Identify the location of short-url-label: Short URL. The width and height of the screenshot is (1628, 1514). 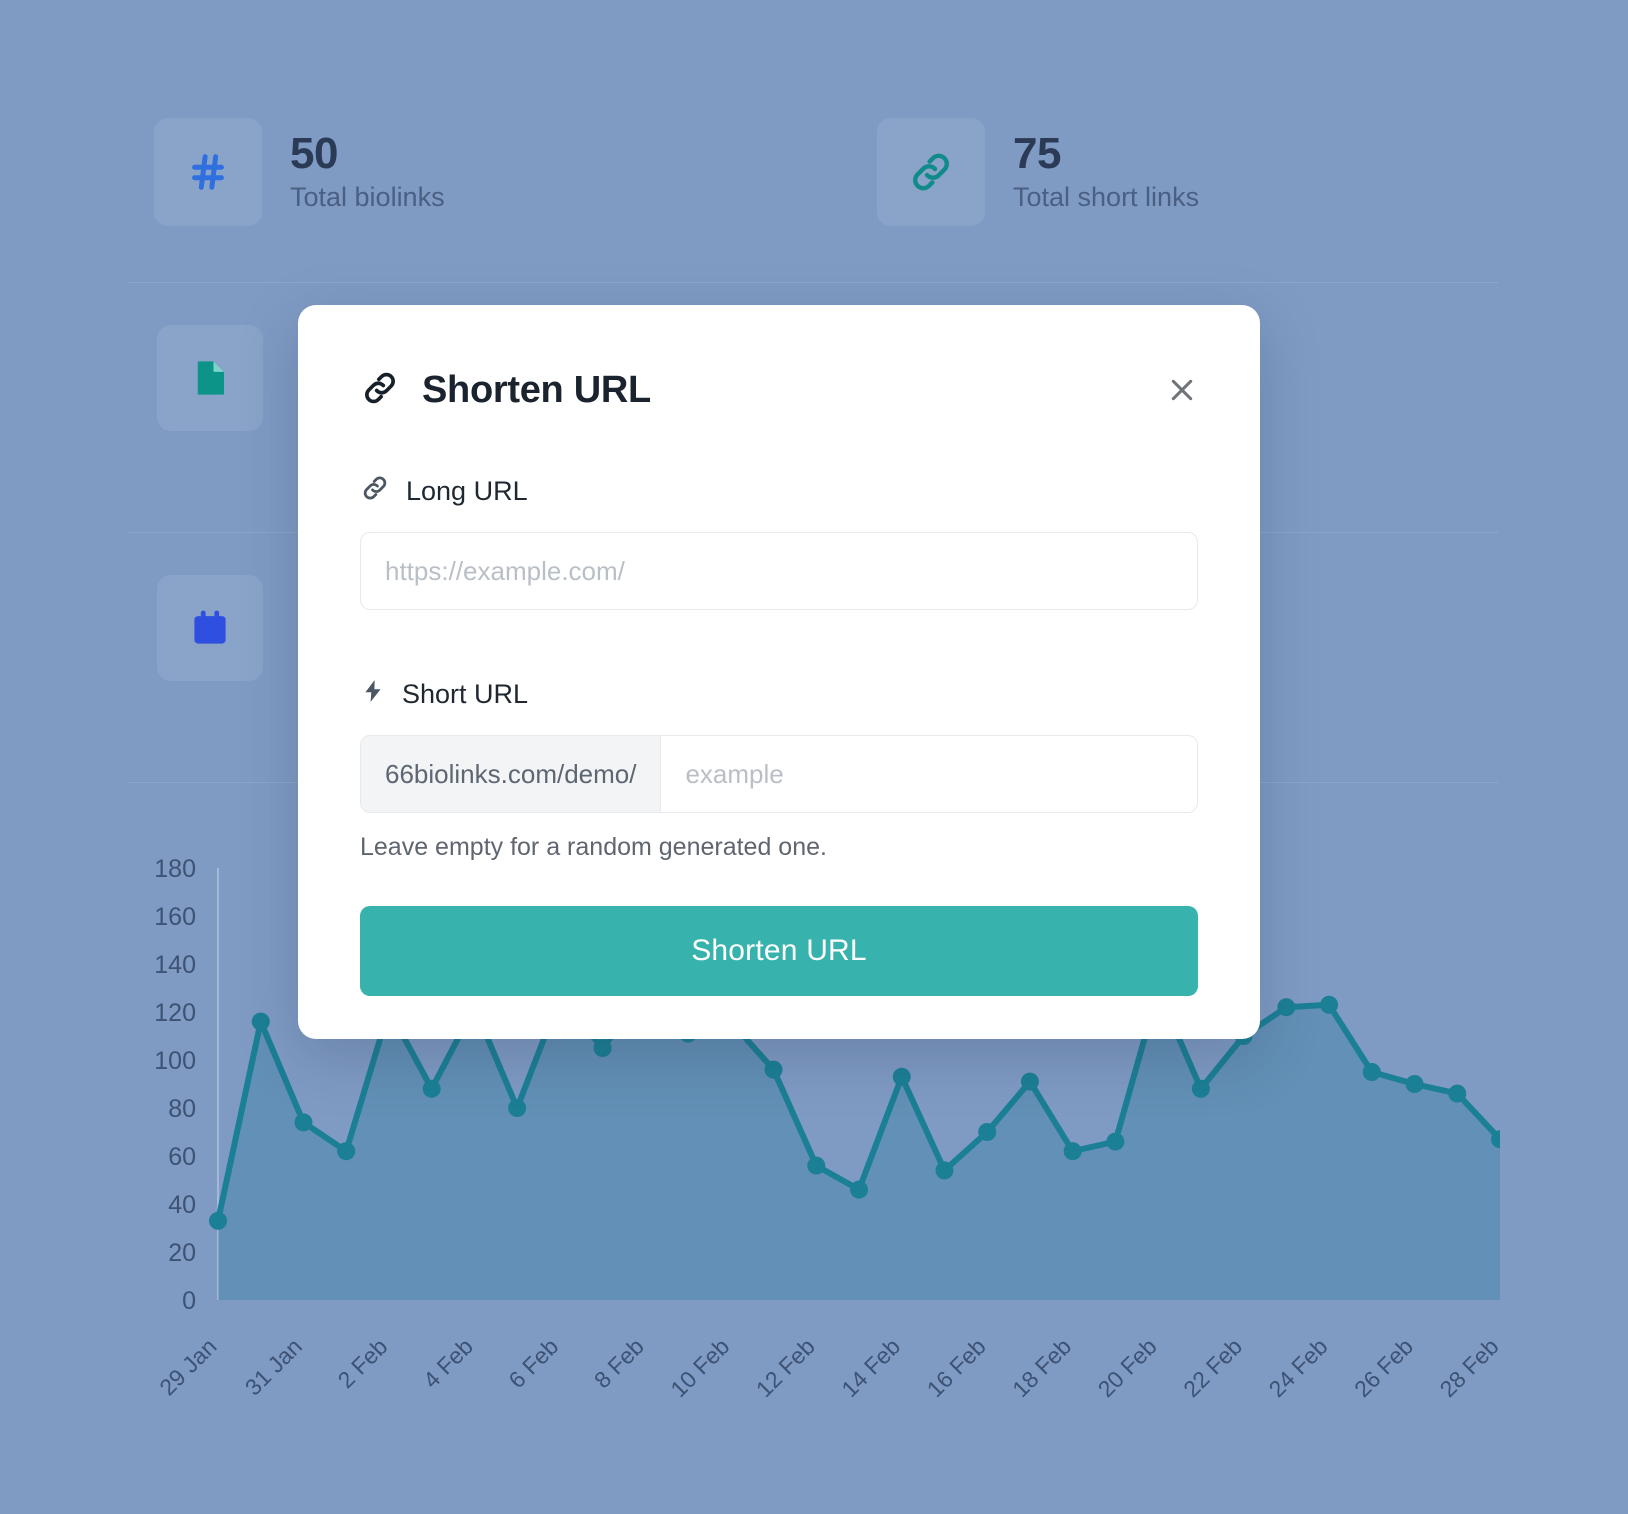
(465, 694).